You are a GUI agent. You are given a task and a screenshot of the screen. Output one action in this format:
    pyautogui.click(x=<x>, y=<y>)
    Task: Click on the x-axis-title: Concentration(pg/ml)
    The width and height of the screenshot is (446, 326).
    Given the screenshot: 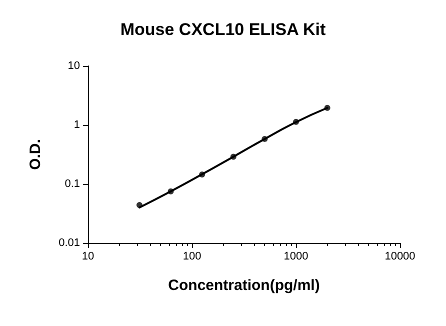 What is the action you would take?
    pyautogui.click(x=244, y=285)
    